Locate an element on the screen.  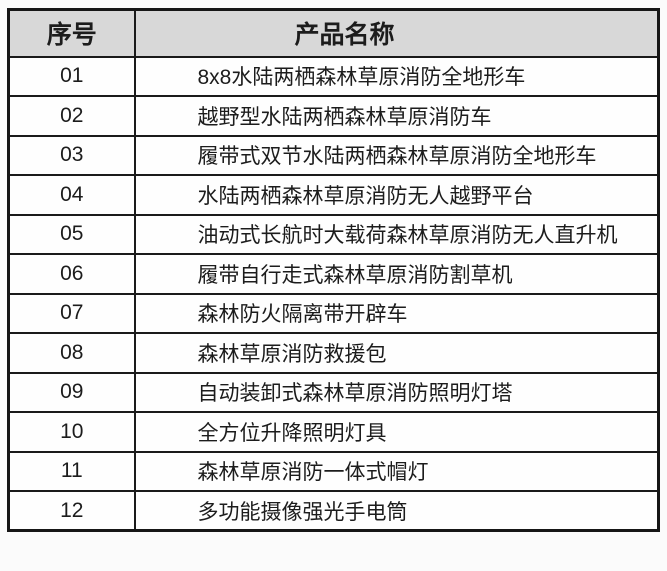
table-row: 02 越野型水陆两栖森林草原消防车 is located at coordinates (333, 116).